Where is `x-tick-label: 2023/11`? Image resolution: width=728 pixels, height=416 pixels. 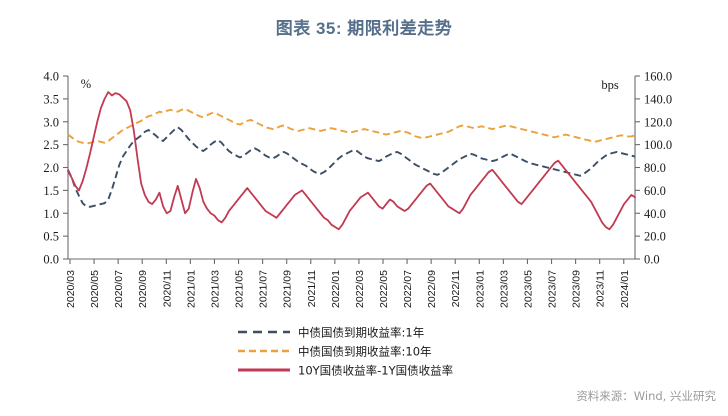 x-tick-label: 2023/11 is located at coordinates (601, 288).